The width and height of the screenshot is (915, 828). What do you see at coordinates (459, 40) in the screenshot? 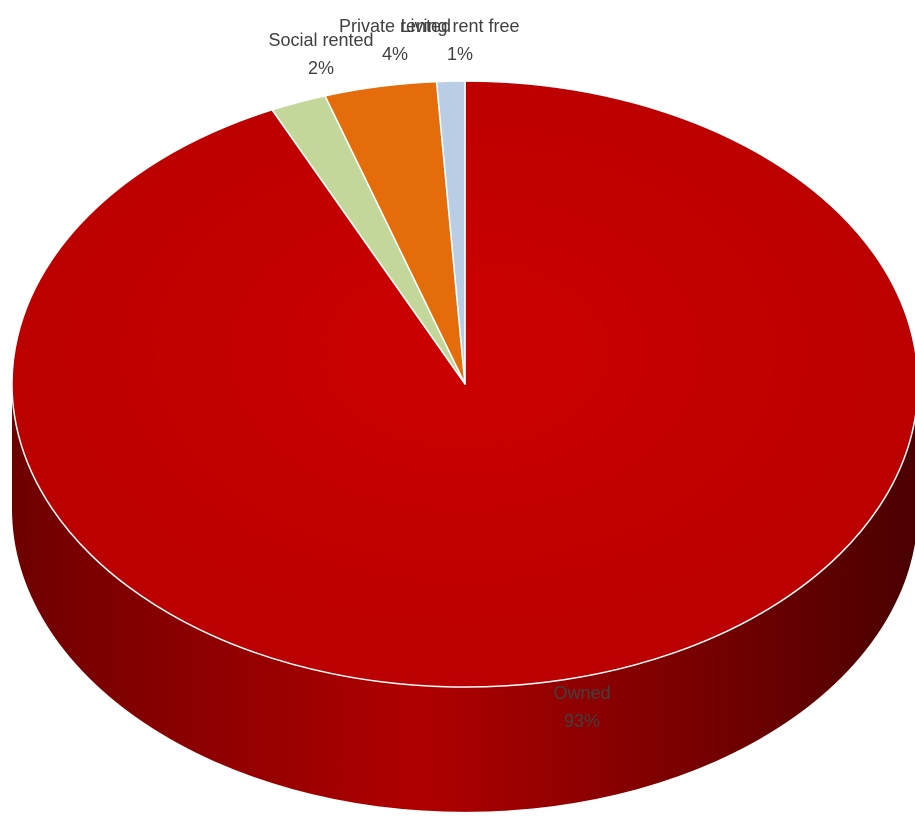
I see `slice-label-living-rent-free: Living rent free 1%` at bounding box center [459, 40].